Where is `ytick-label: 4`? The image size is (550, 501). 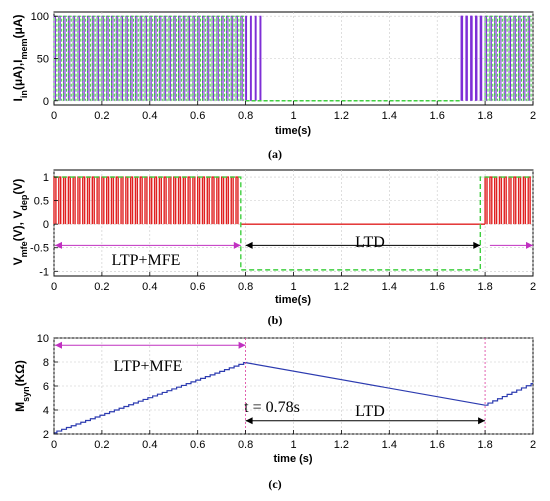 ytick-label: 4 is located at coordinates (46, 411).